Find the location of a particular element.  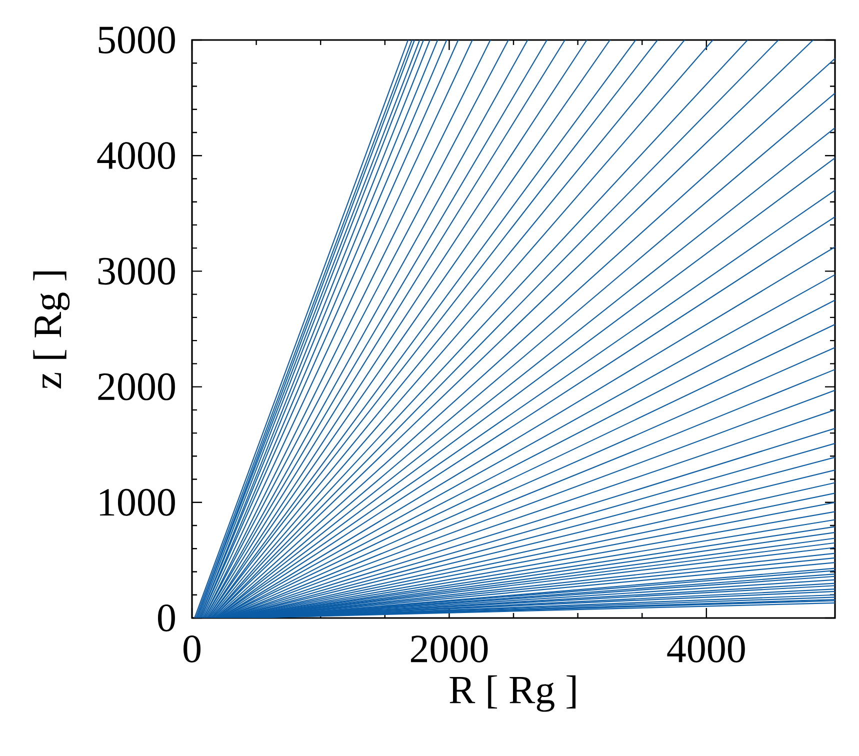

y-axis-title: z [ Rg ] is located at coordinates (51, 329).